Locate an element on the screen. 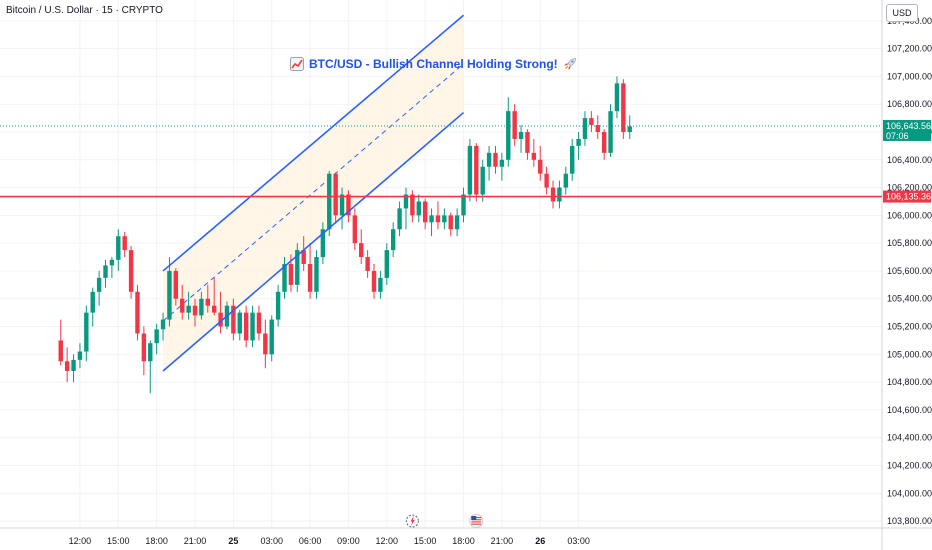  x-tick-label: 26 is located at coordinates (540, 541).